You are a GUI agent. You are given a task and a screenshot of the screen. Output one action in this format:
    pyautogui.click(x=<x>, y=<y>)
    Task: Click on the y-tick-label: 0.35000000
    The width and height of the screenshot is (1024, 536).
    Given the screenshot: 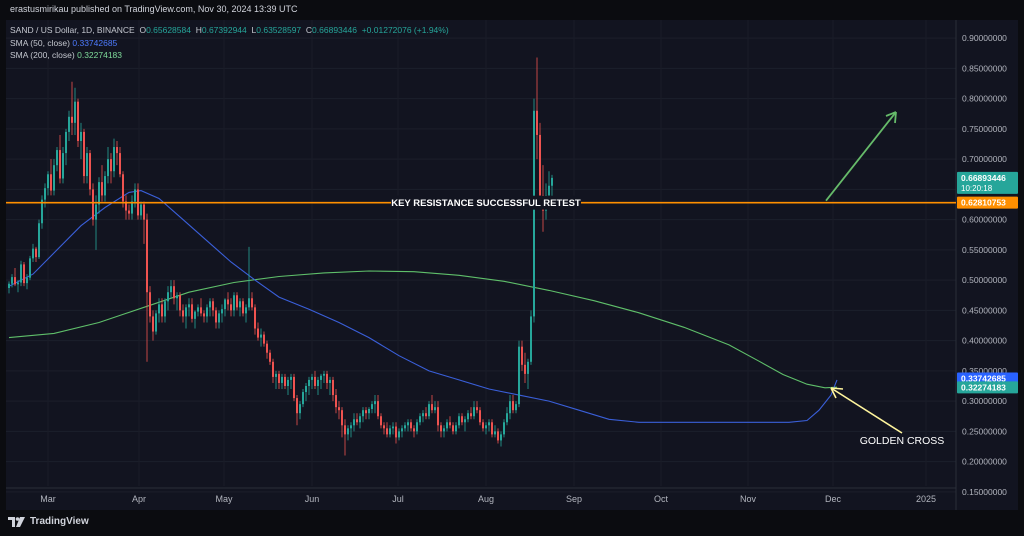 What is the action you would take?
    pyautogui.click(x=984, y=371)
    